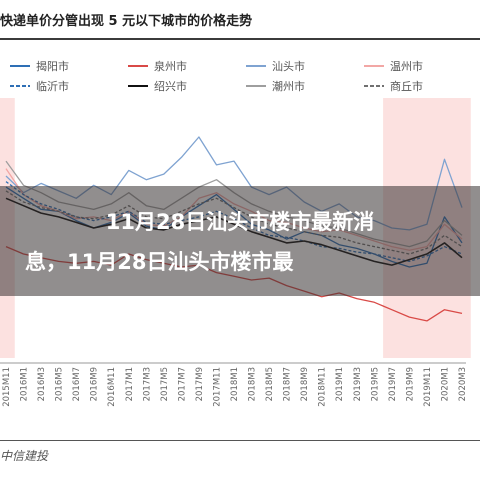  I want to click on x-tick-label: 2019M11, so click(428, 387).